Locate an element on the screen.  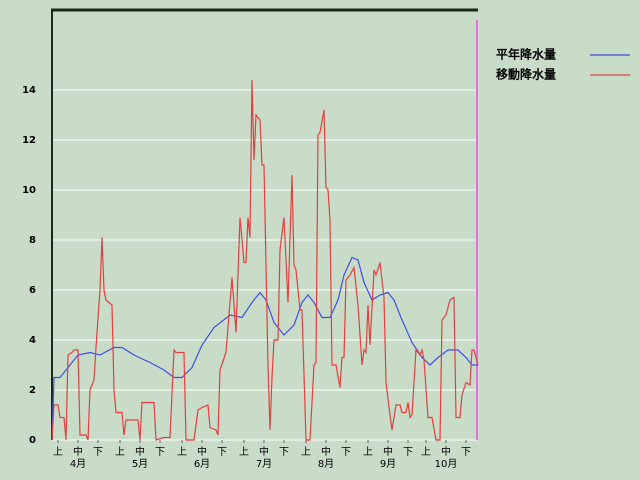
month-label: 4月 is located at coordinates (78, 464).